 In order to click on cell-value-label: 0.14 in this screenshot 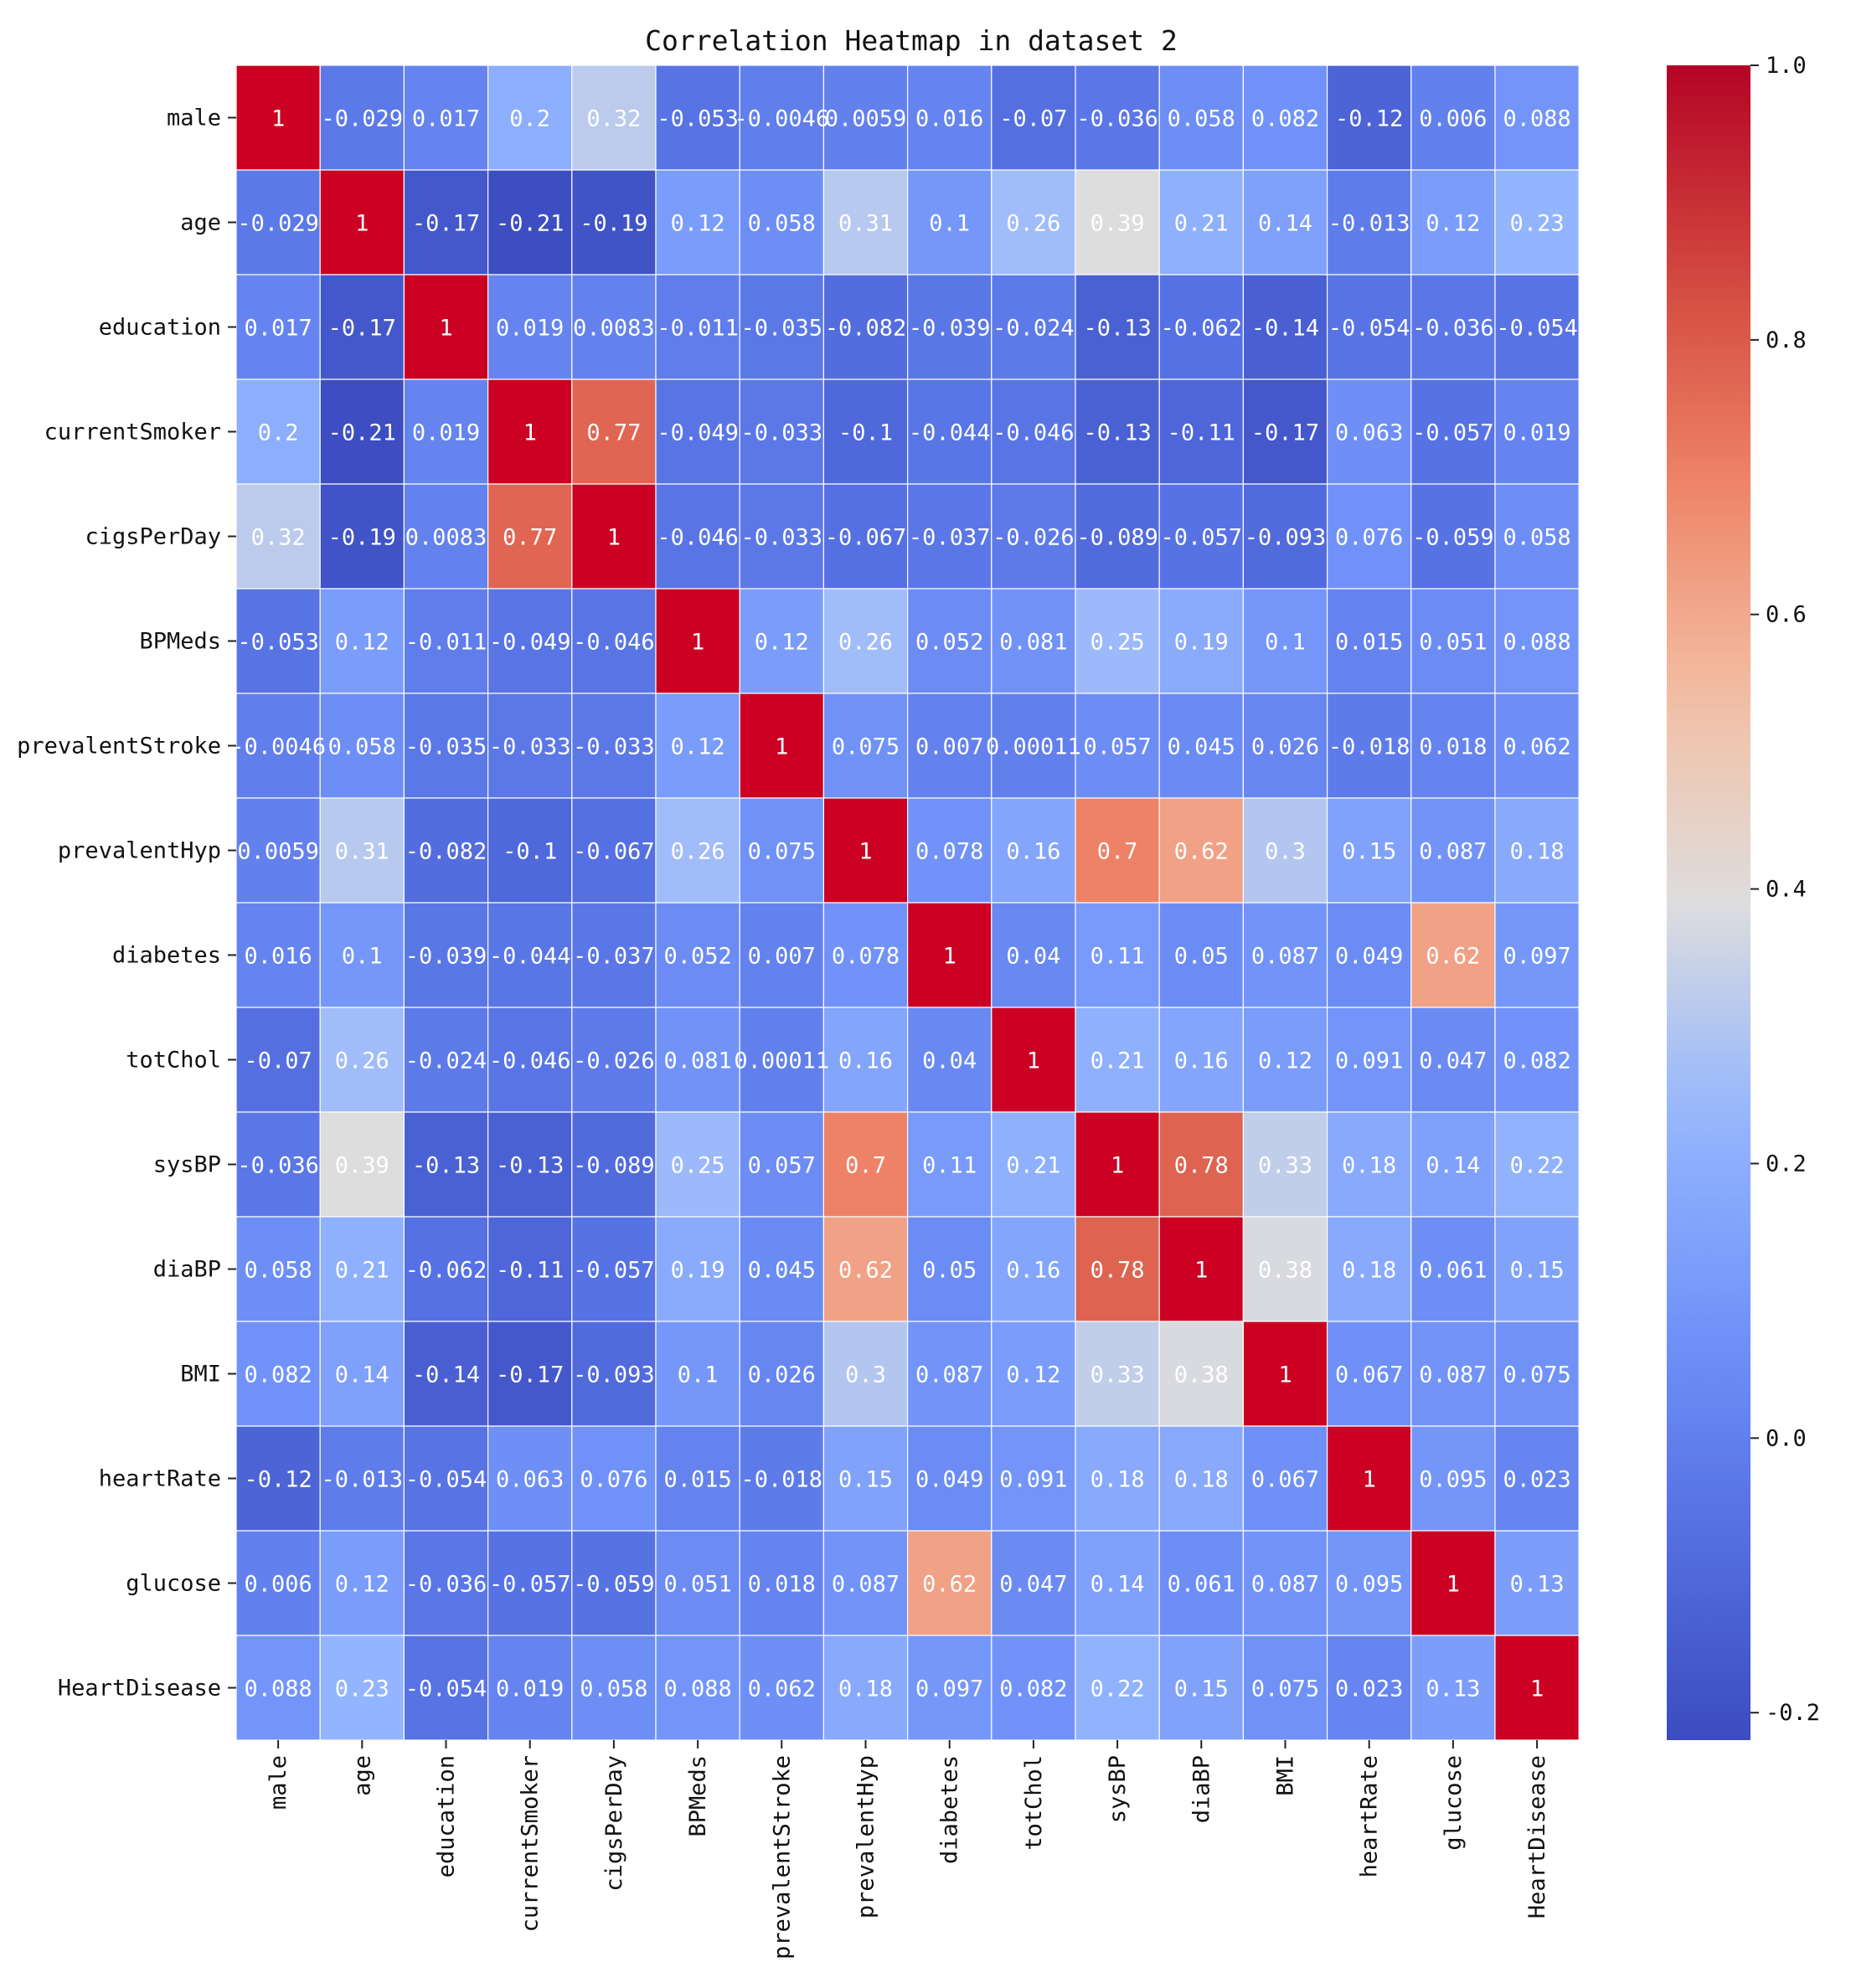, I will do `click(1117, 1585)`.